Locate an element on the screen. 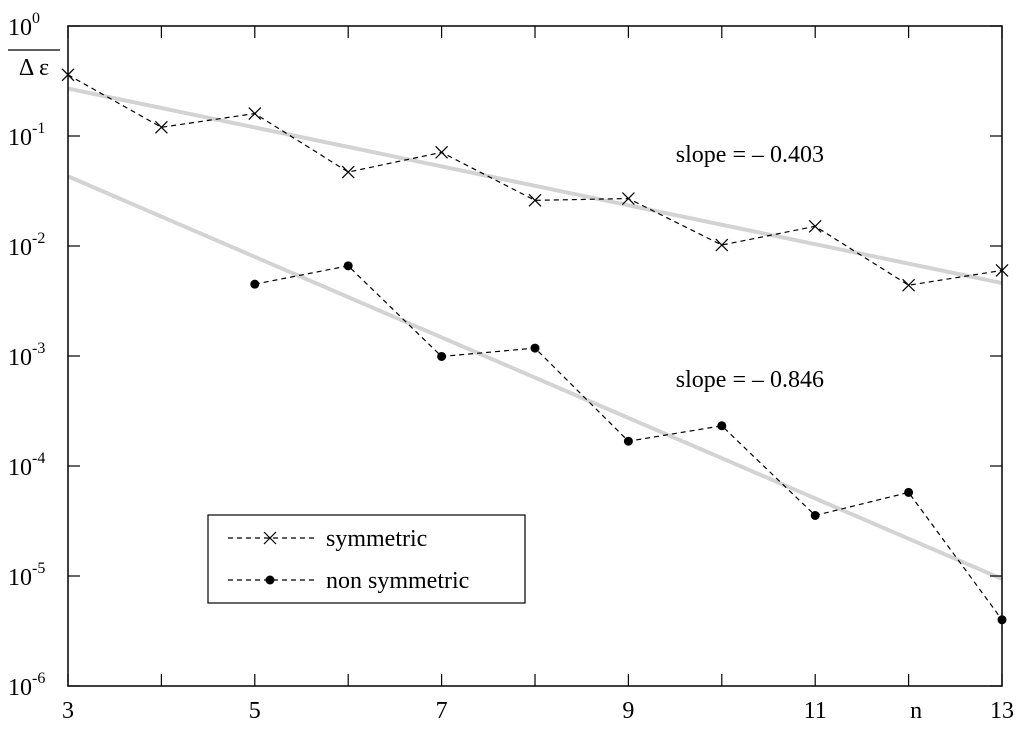 The width and height of the screenshot is (1022, 733). x-tick-label: 9 is located at coordinates (628, 711).